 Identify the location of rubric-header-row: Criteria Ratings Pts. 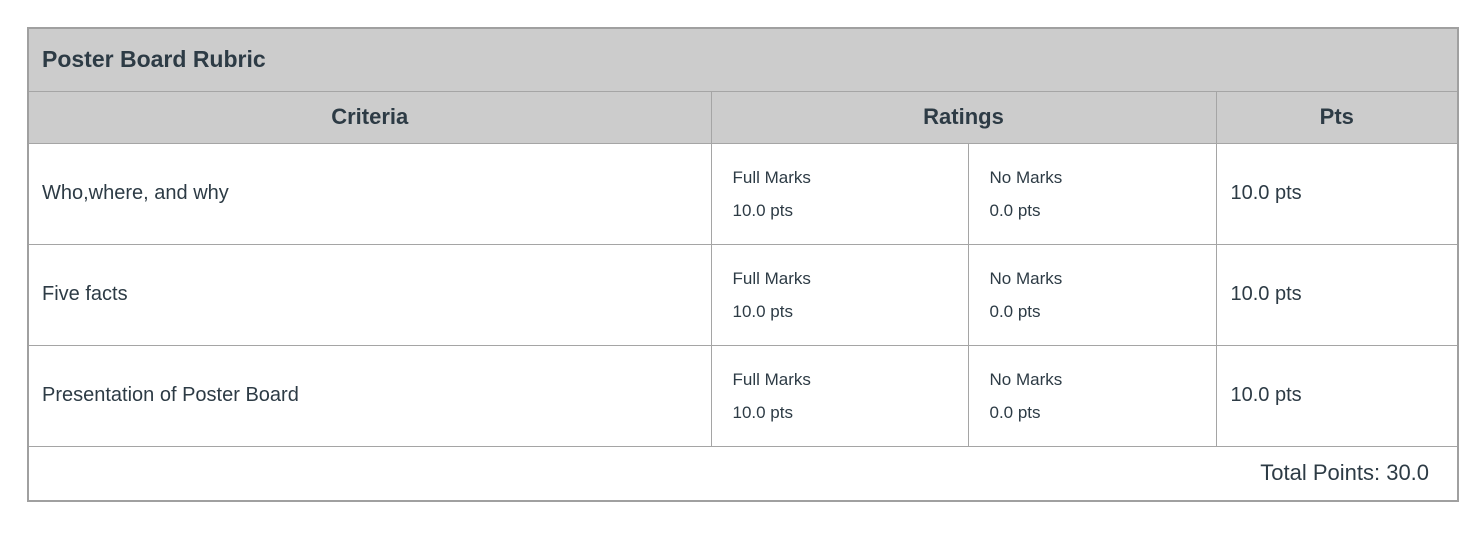
(743, 117).